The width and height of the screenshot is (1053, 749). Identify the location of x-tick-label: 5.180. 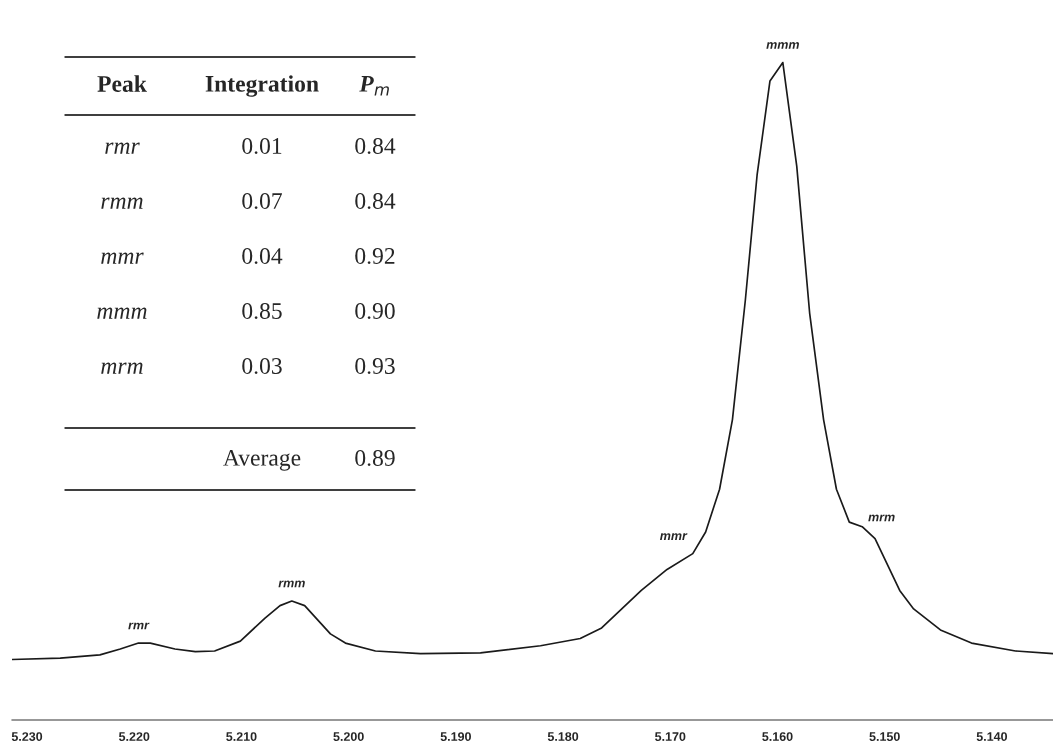
(563, 736).